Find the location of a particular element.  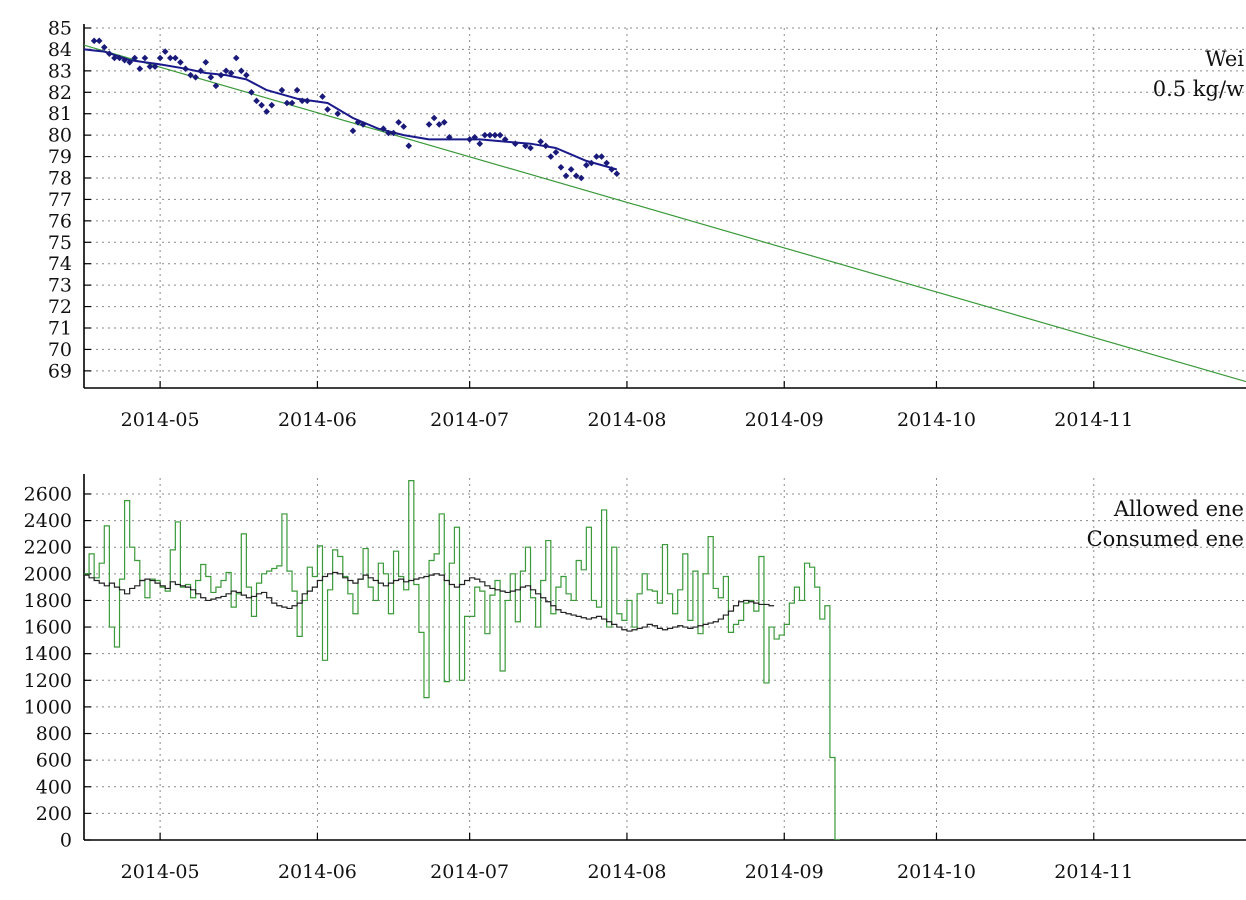

weight-x-tick-label: 2014-07 is located at coordinates (469, 420).